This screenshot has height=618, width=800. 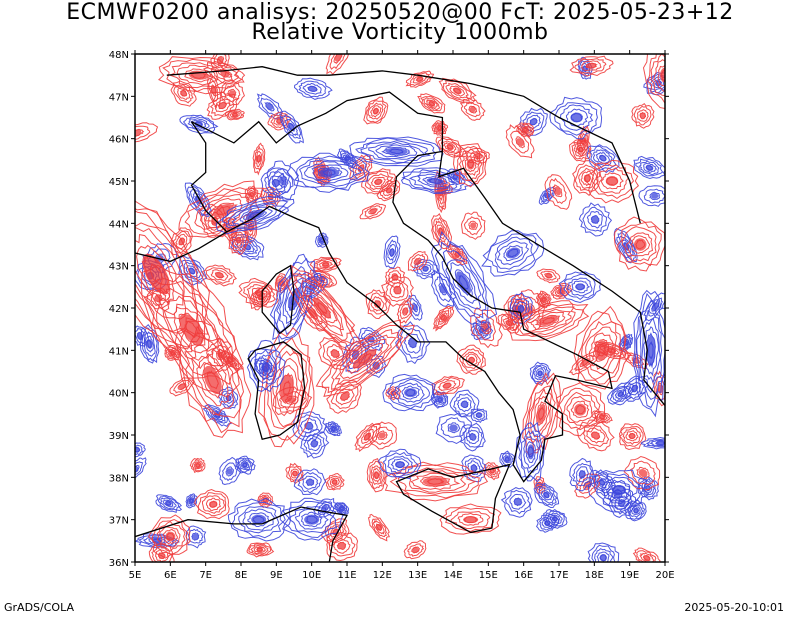 I want to click on alpine-border, so click(x=317, y=121).